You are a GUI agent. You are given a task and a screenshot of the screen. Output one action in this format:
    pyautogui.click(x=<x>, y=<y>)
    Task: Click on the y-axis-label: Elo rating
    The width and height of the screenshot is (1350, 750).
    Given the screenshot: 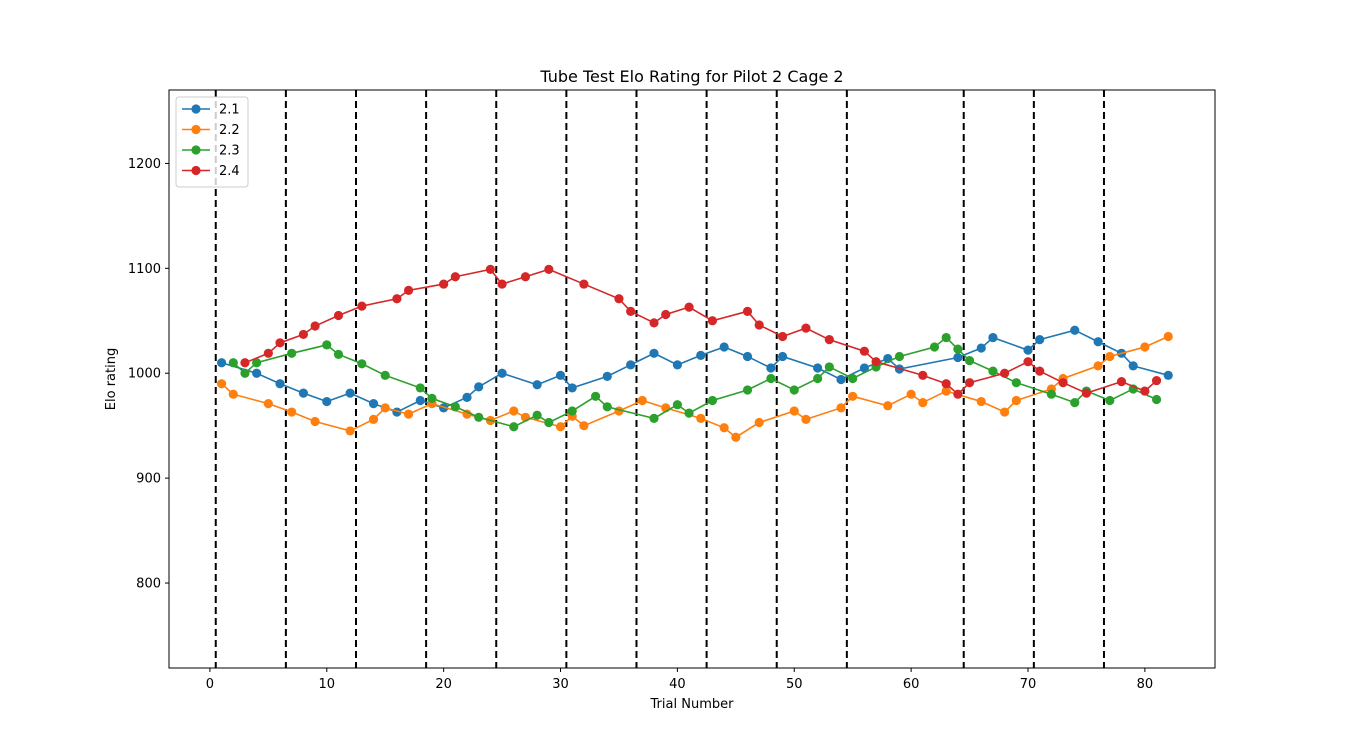 What is the action you would take?
    pyautogui.click(x=111, y=379)
    